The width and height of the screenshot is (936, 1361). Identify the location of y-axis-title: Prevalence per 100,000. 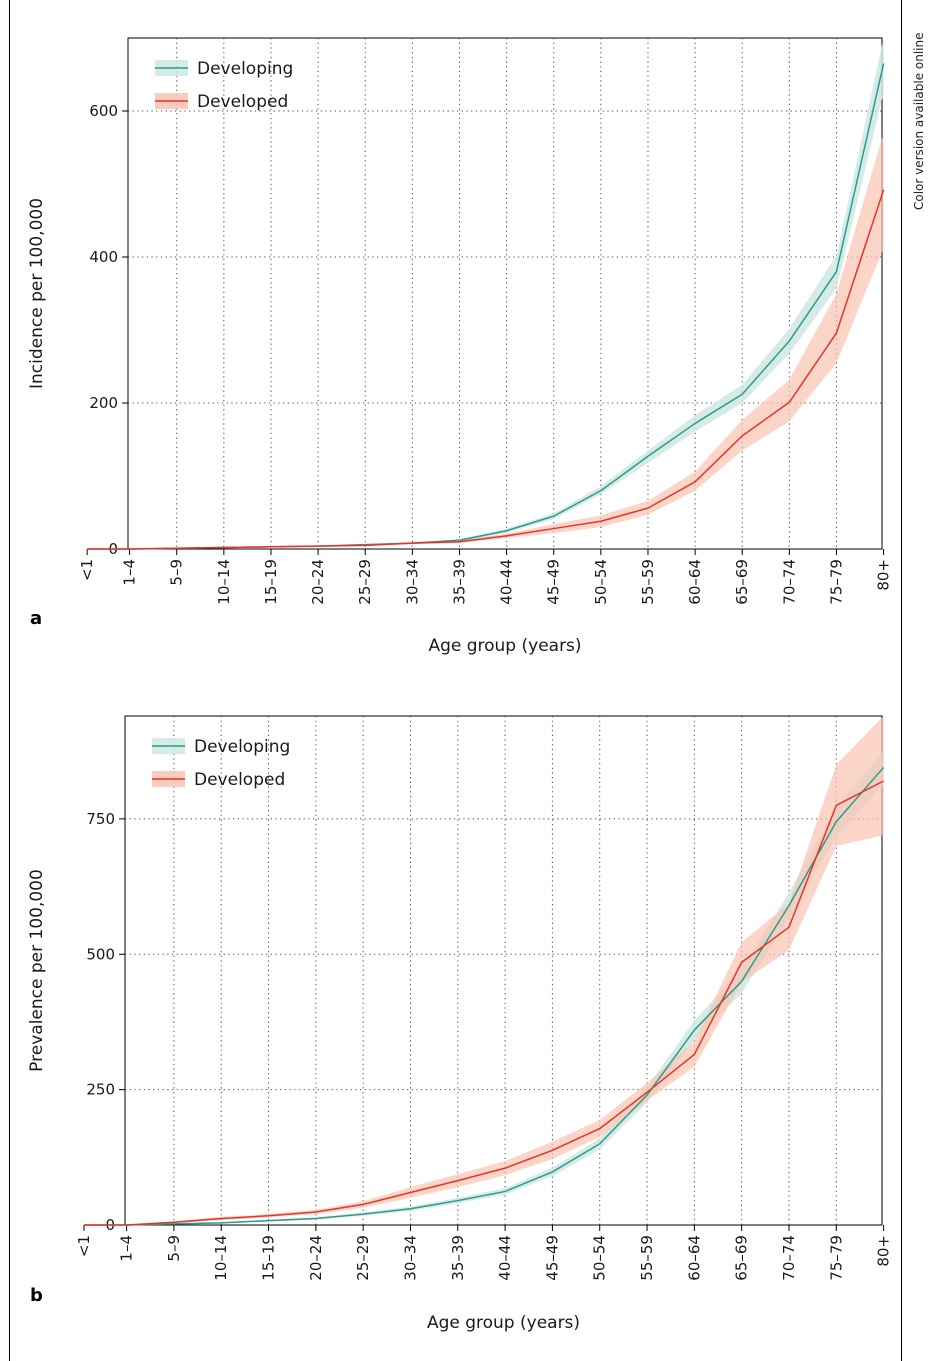
(37, 970).